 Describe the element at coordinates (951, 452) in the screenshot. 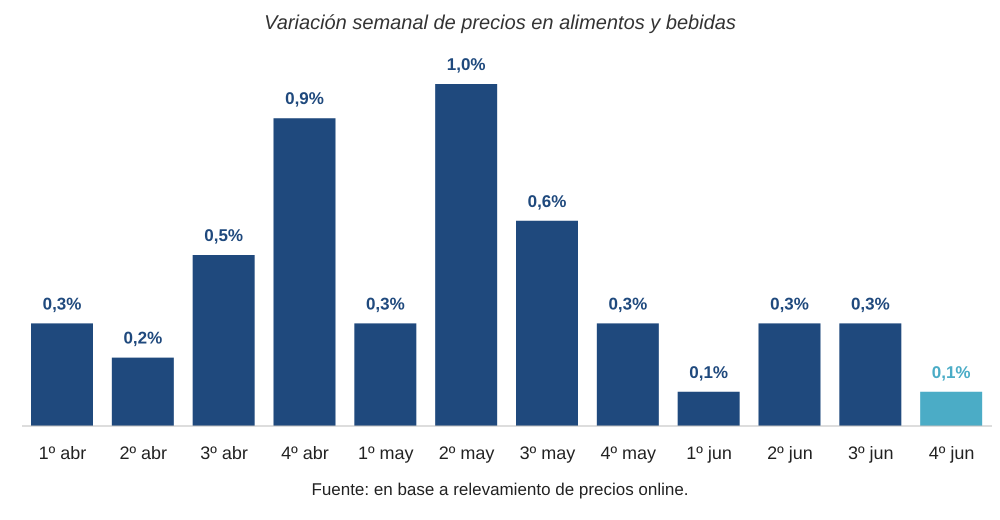

I see `x-tick-label: 4º jun` at that location.